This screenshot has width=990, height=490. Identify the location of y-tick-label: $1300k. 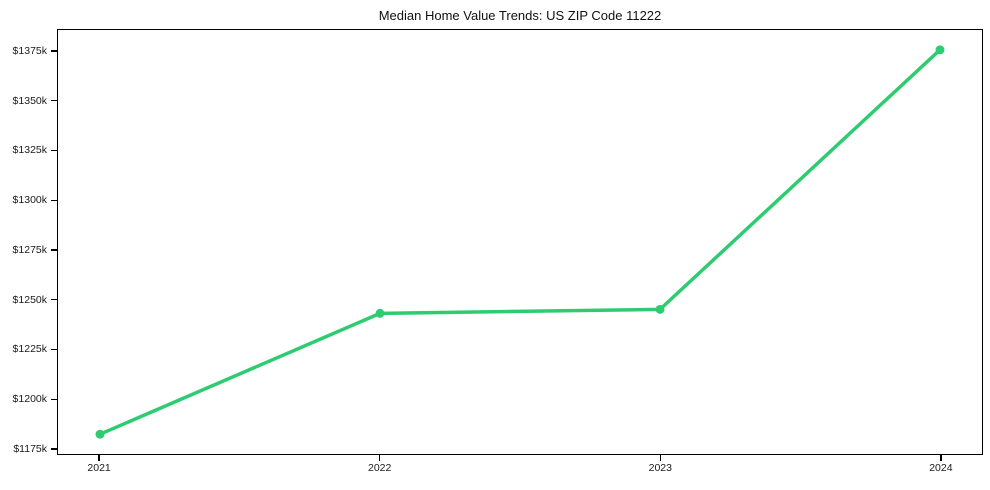
(29, 200).